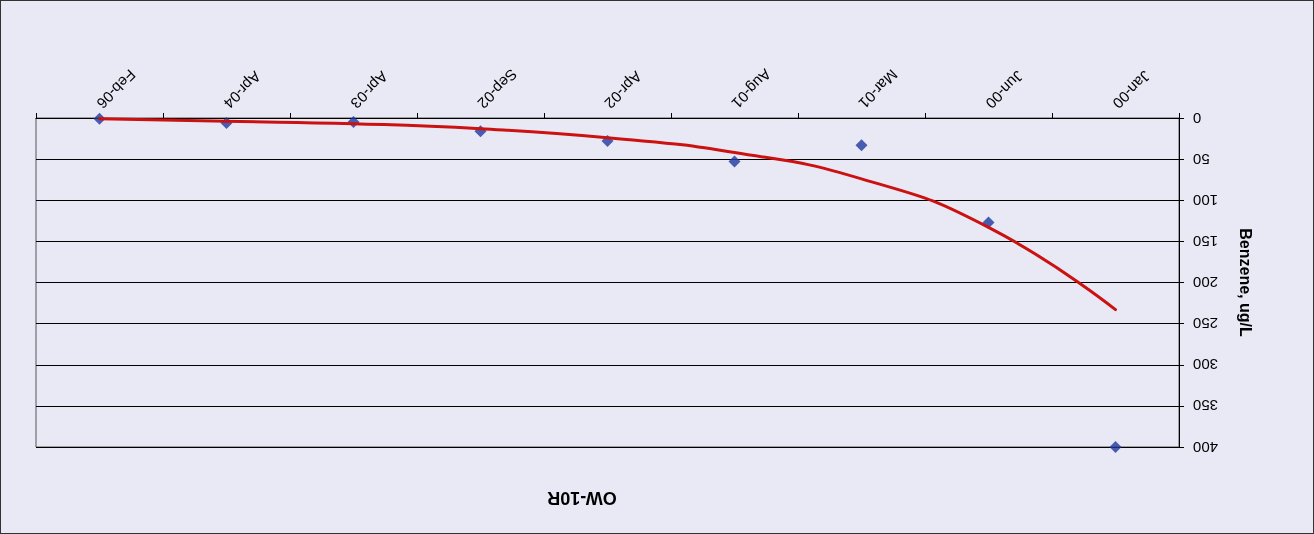 This screenshot has height=534, width=1314. What do you see at coordinates (1197, 118) in the screenshot?
I see `y-tick-label: 0` at bounding box center [1197, 118].